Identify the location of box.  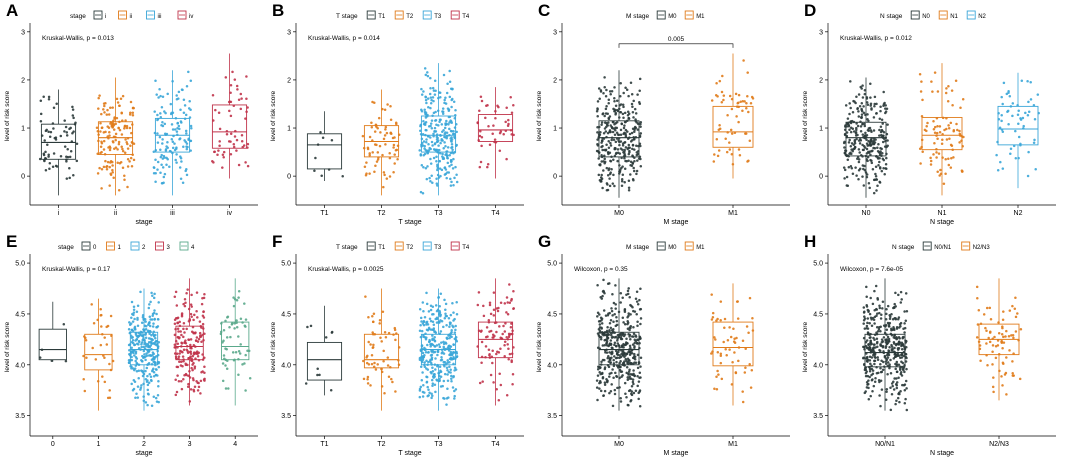
(733, 344).